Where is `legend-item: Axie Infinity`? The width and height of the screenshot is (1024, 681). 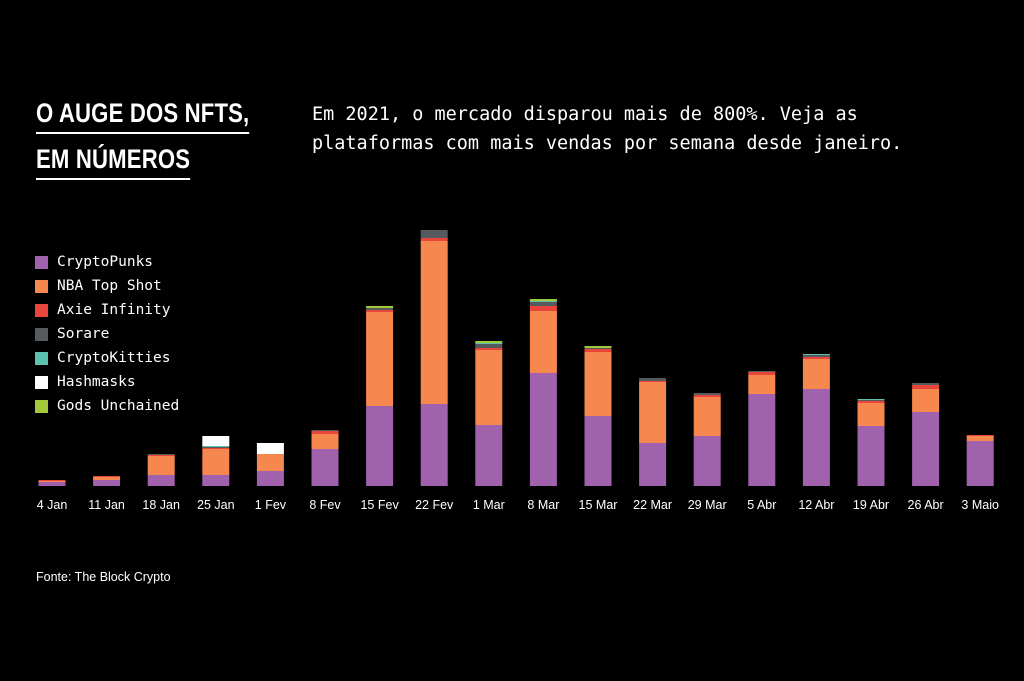 legend-item: Axie Infinity is located at coordinates (107, 310).